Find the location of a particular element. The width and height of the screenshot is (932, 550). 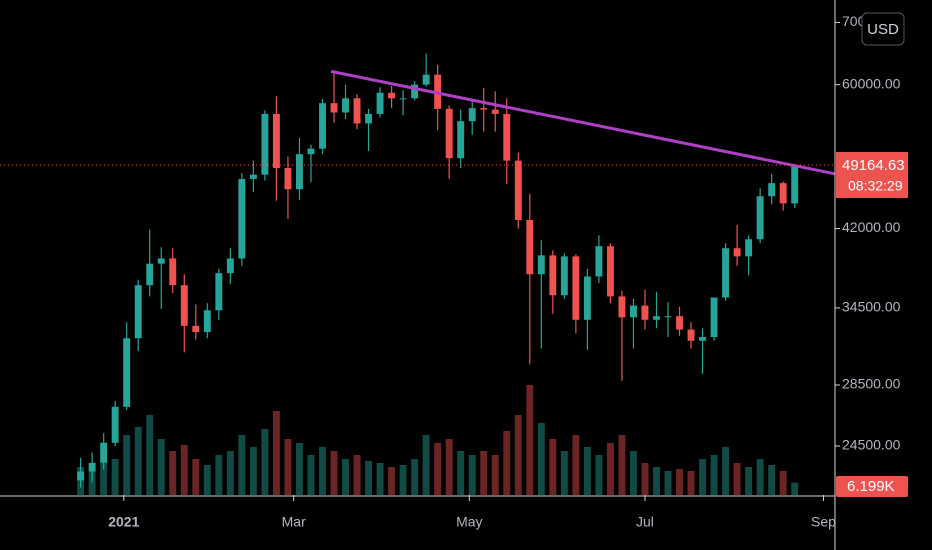

x-tick-label: May is located at coordinates (469, 522).